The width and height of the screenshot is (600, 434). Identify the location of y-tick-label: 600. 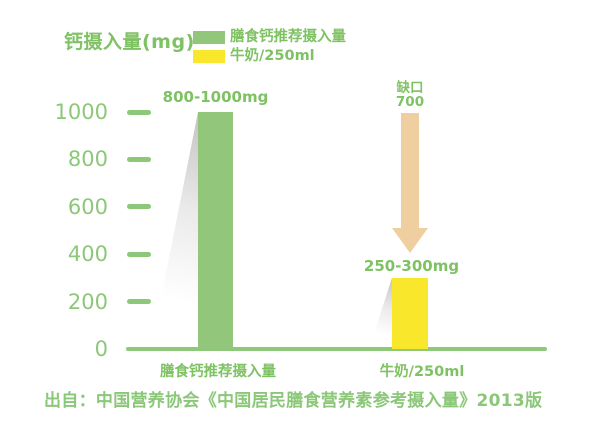
(87, 206).